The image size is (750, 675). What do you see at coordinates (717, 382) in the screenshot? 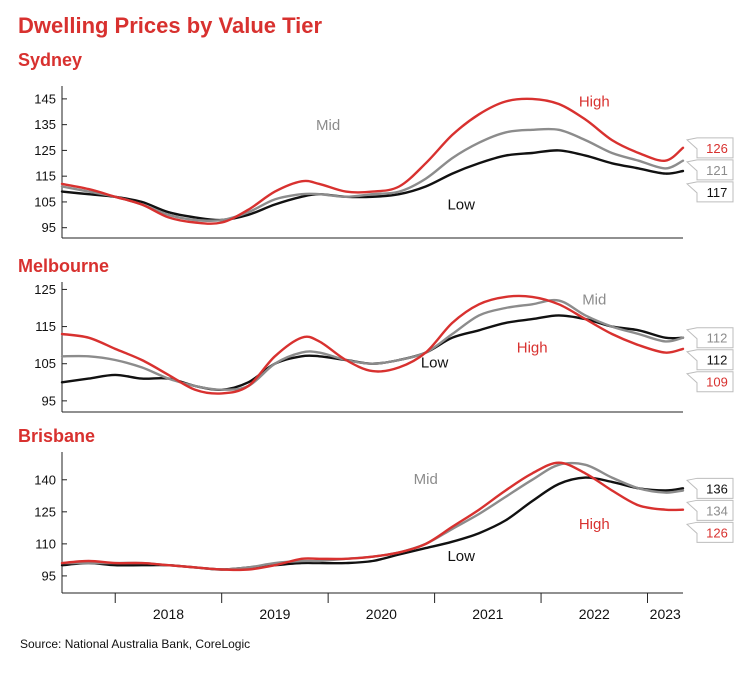
I see `end-value-label-high: 109` at bounding box center [717, 382].